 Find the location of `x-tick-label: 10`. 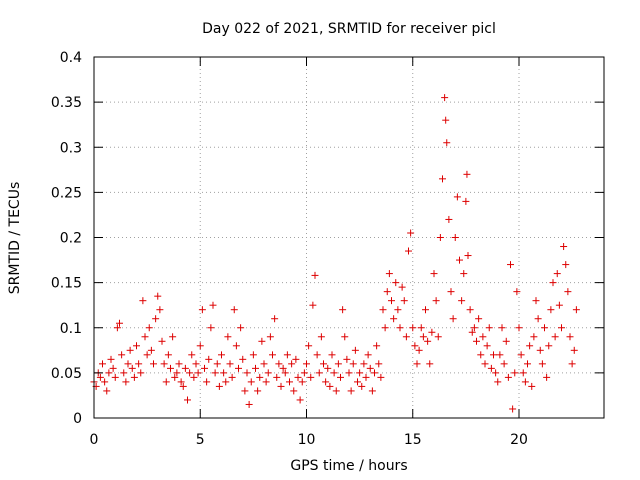

x-tick-label: 10 is located at coordinates (307, 440).